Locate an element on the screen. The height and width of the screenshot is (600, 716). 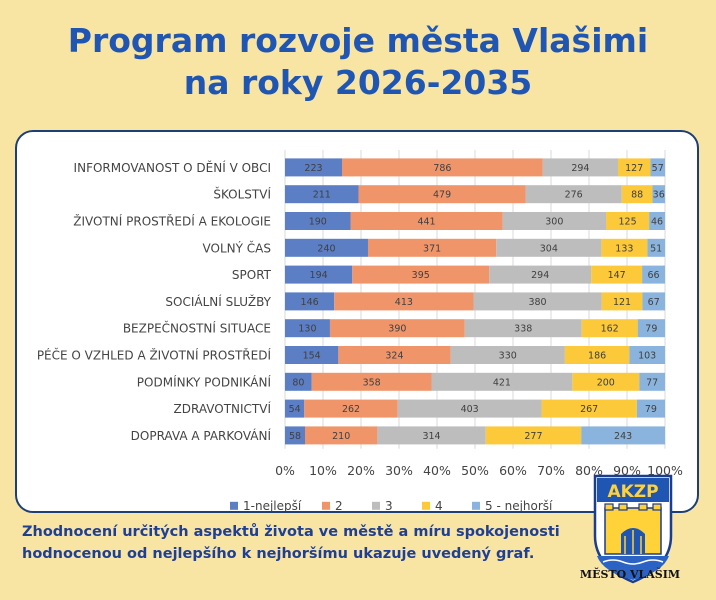
data-label: 147 is located at coordinates (617, 275).